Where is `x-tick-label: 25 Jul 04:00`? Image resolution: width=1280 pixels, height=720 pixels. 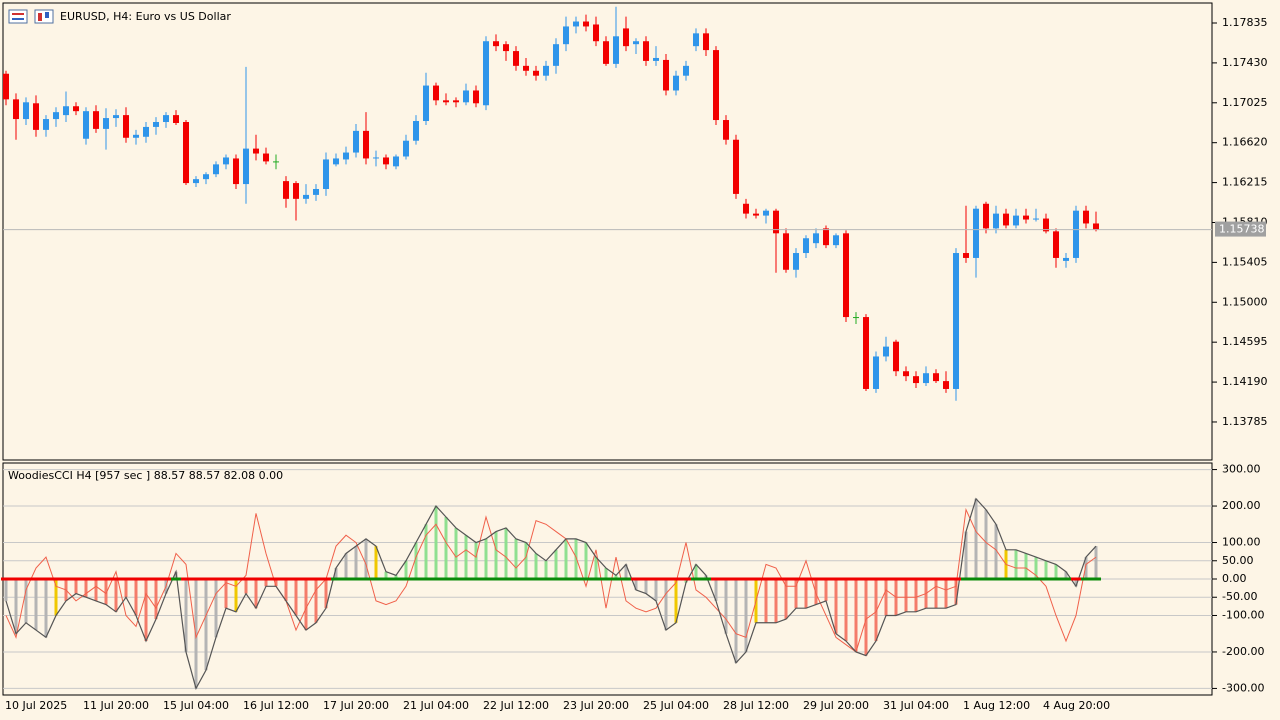
x-tick-label: 25 Jul 04:00 is located at coordinates (676, 705).